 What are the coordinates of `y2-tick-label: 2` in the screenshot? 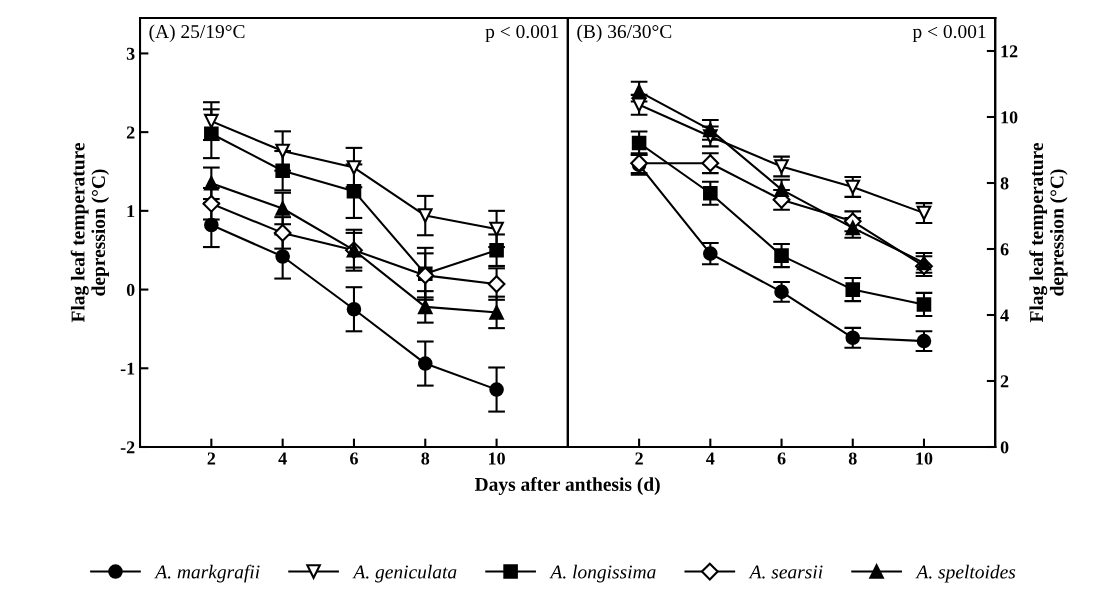 It's located at (1004, 381).